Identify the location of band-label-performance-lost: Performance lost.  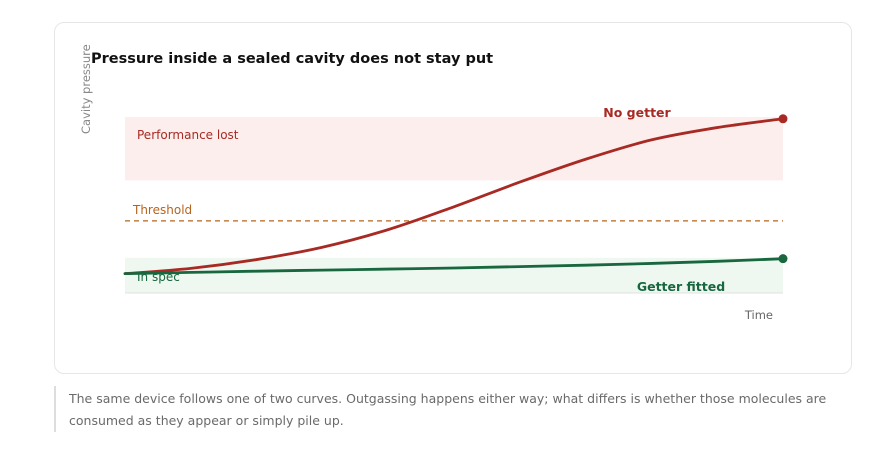
(188, 135).